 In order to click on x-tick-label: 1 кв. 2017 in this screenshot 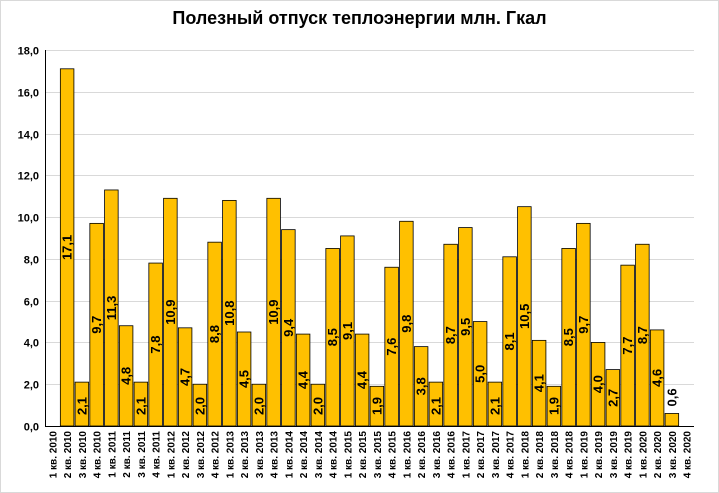, I will do `click(466, 455)`.